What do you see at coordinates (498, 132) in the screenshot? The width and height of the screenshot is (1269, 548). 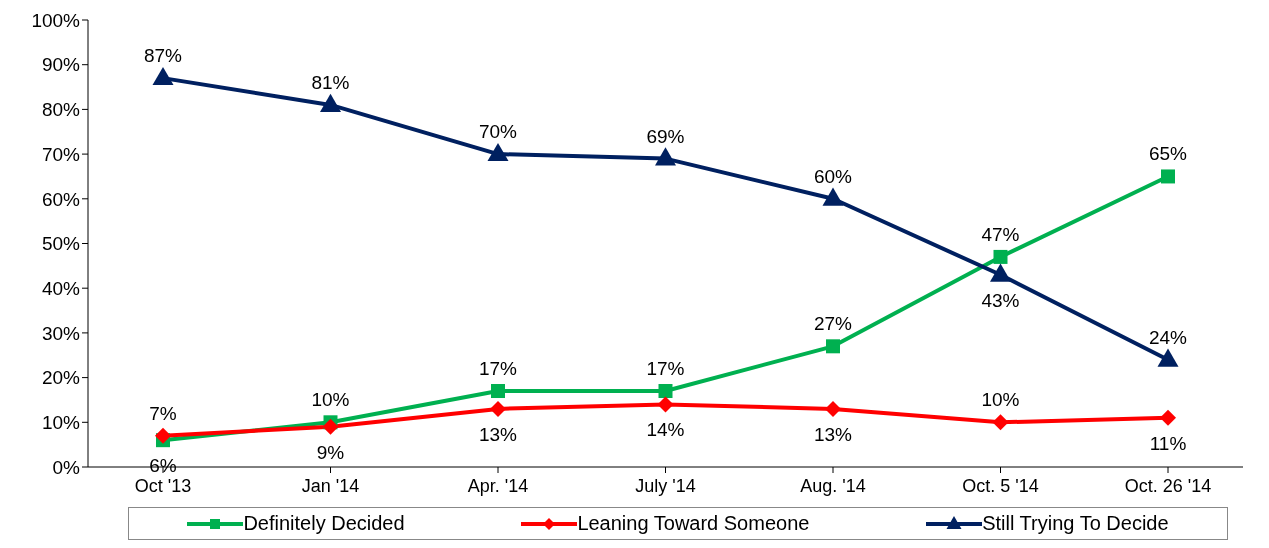 I see `data-label: 70%` at bounding box center [498, 132].